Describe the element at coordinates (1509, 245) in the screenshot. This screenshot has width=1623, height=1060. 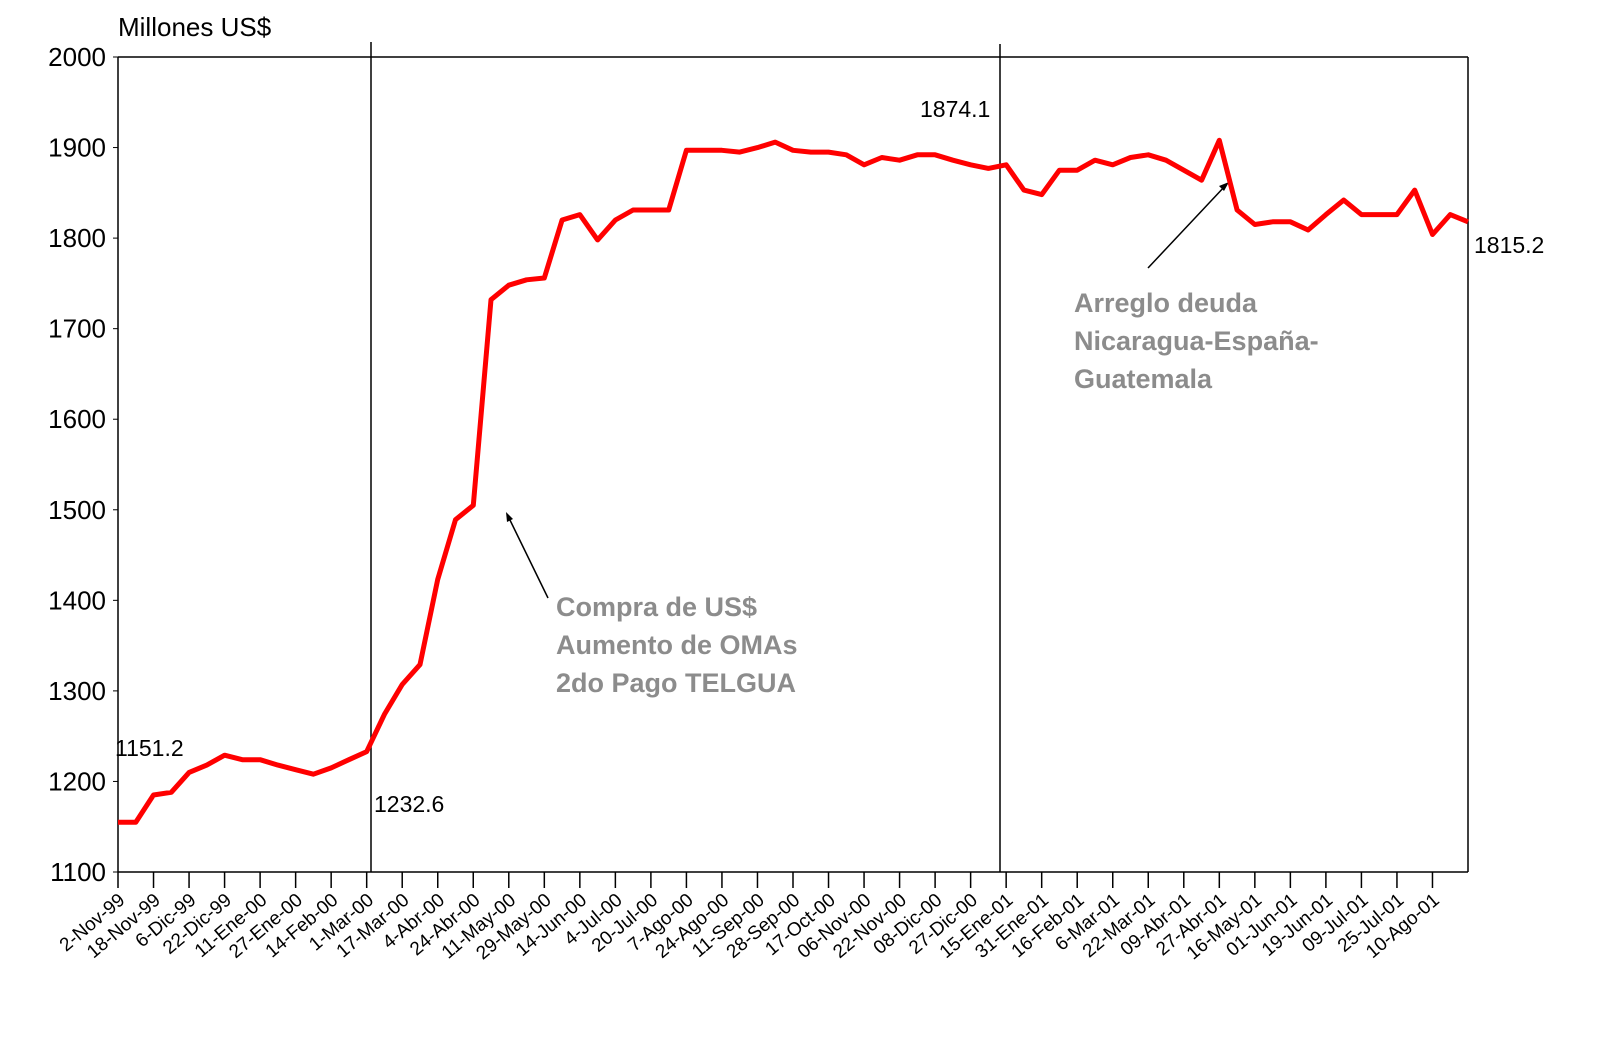
I see `value-annotation: 1815.2` at that location.